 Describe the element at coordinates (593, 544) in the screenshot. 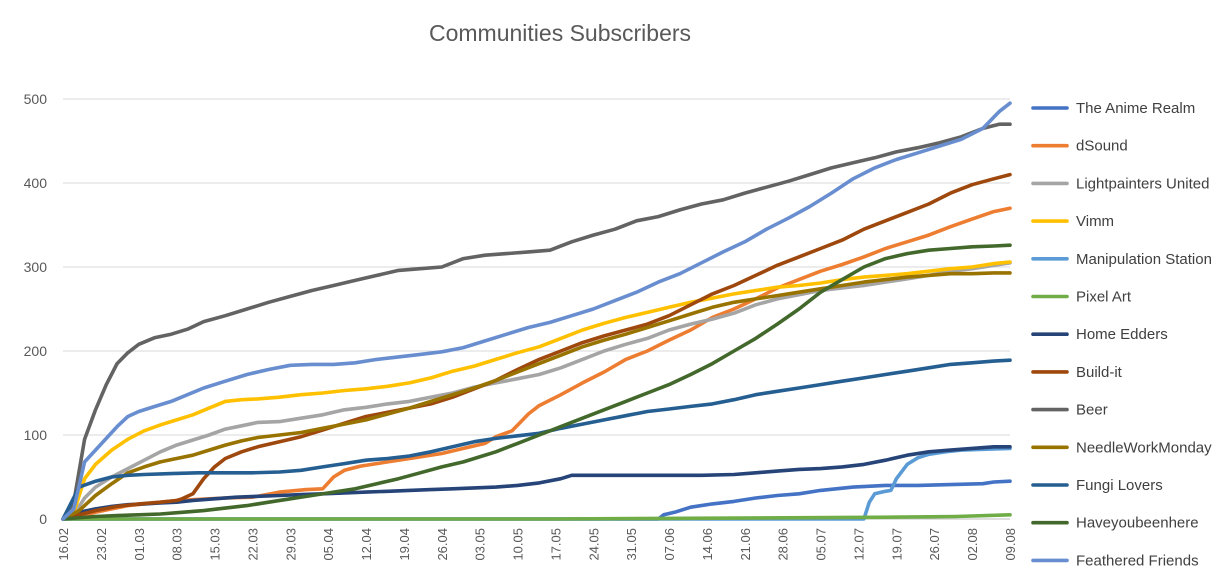

I see `x-tick-label: 24.05` at that location.